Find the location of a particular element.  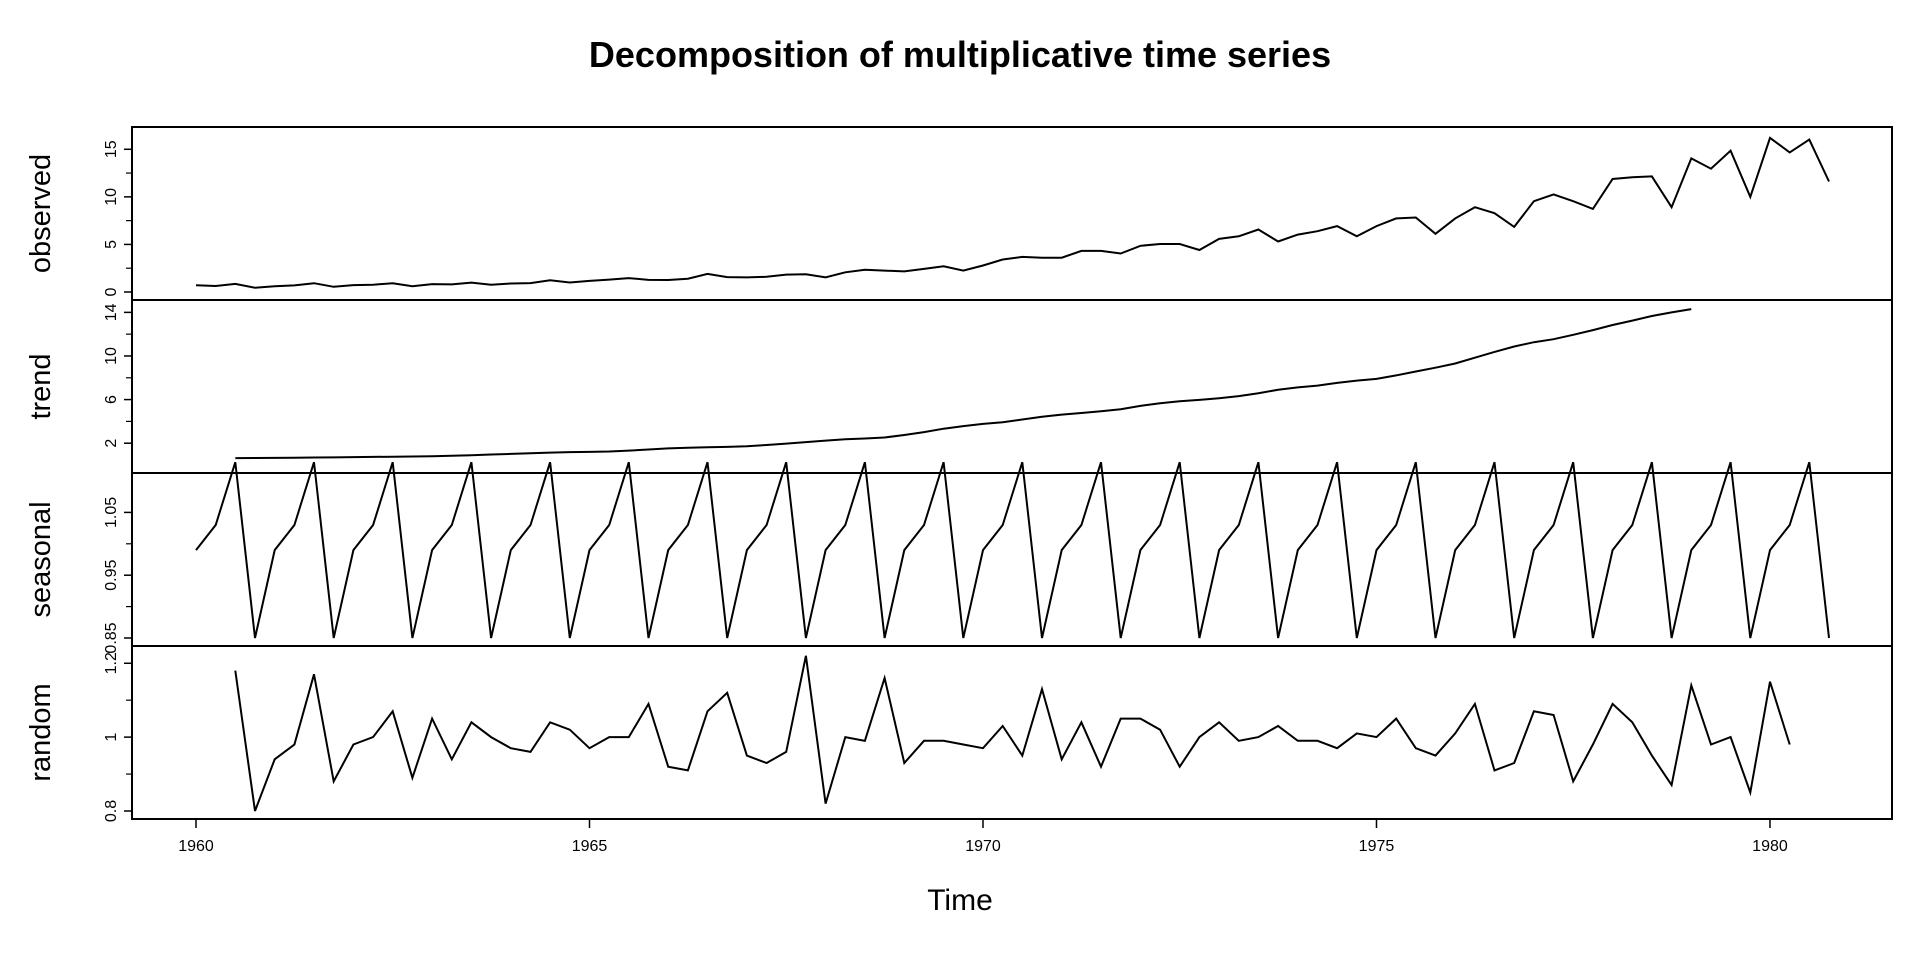

y-tick-label-seasonal: 1.05 is located at coordinates (111, 512).